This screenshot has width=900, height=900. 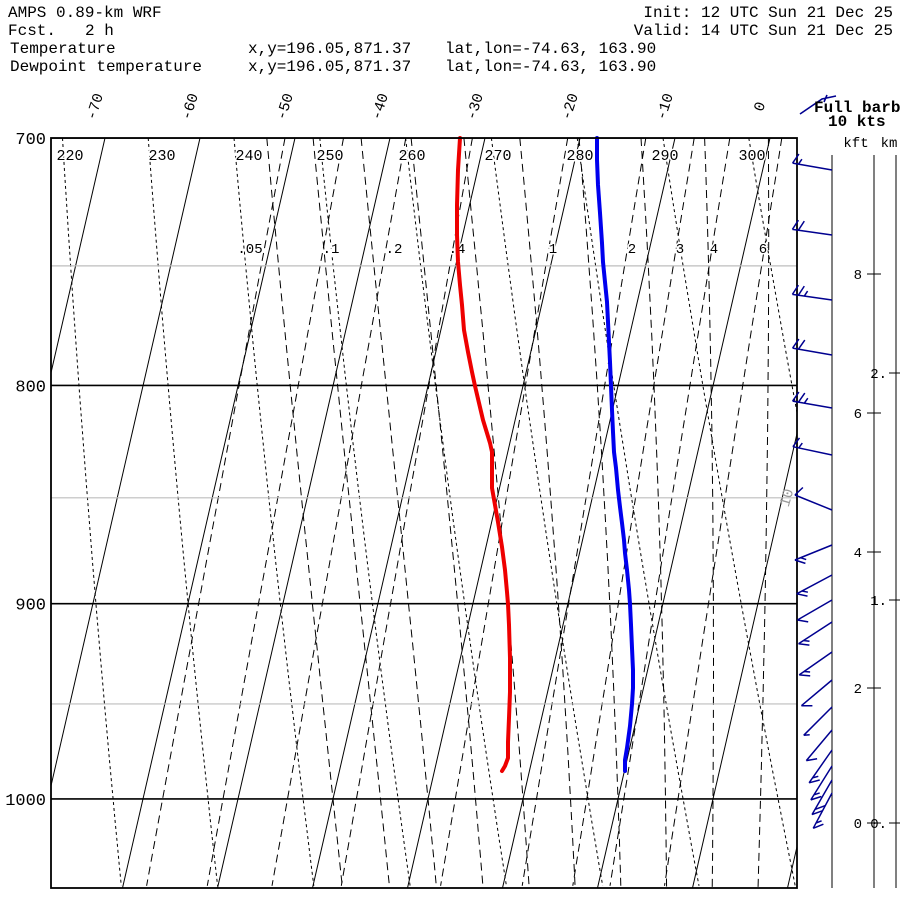 What do you see at coordinates (878, 825) in the screenshot?
I see `svg-text: 0.` at bounding box center [878, 825].